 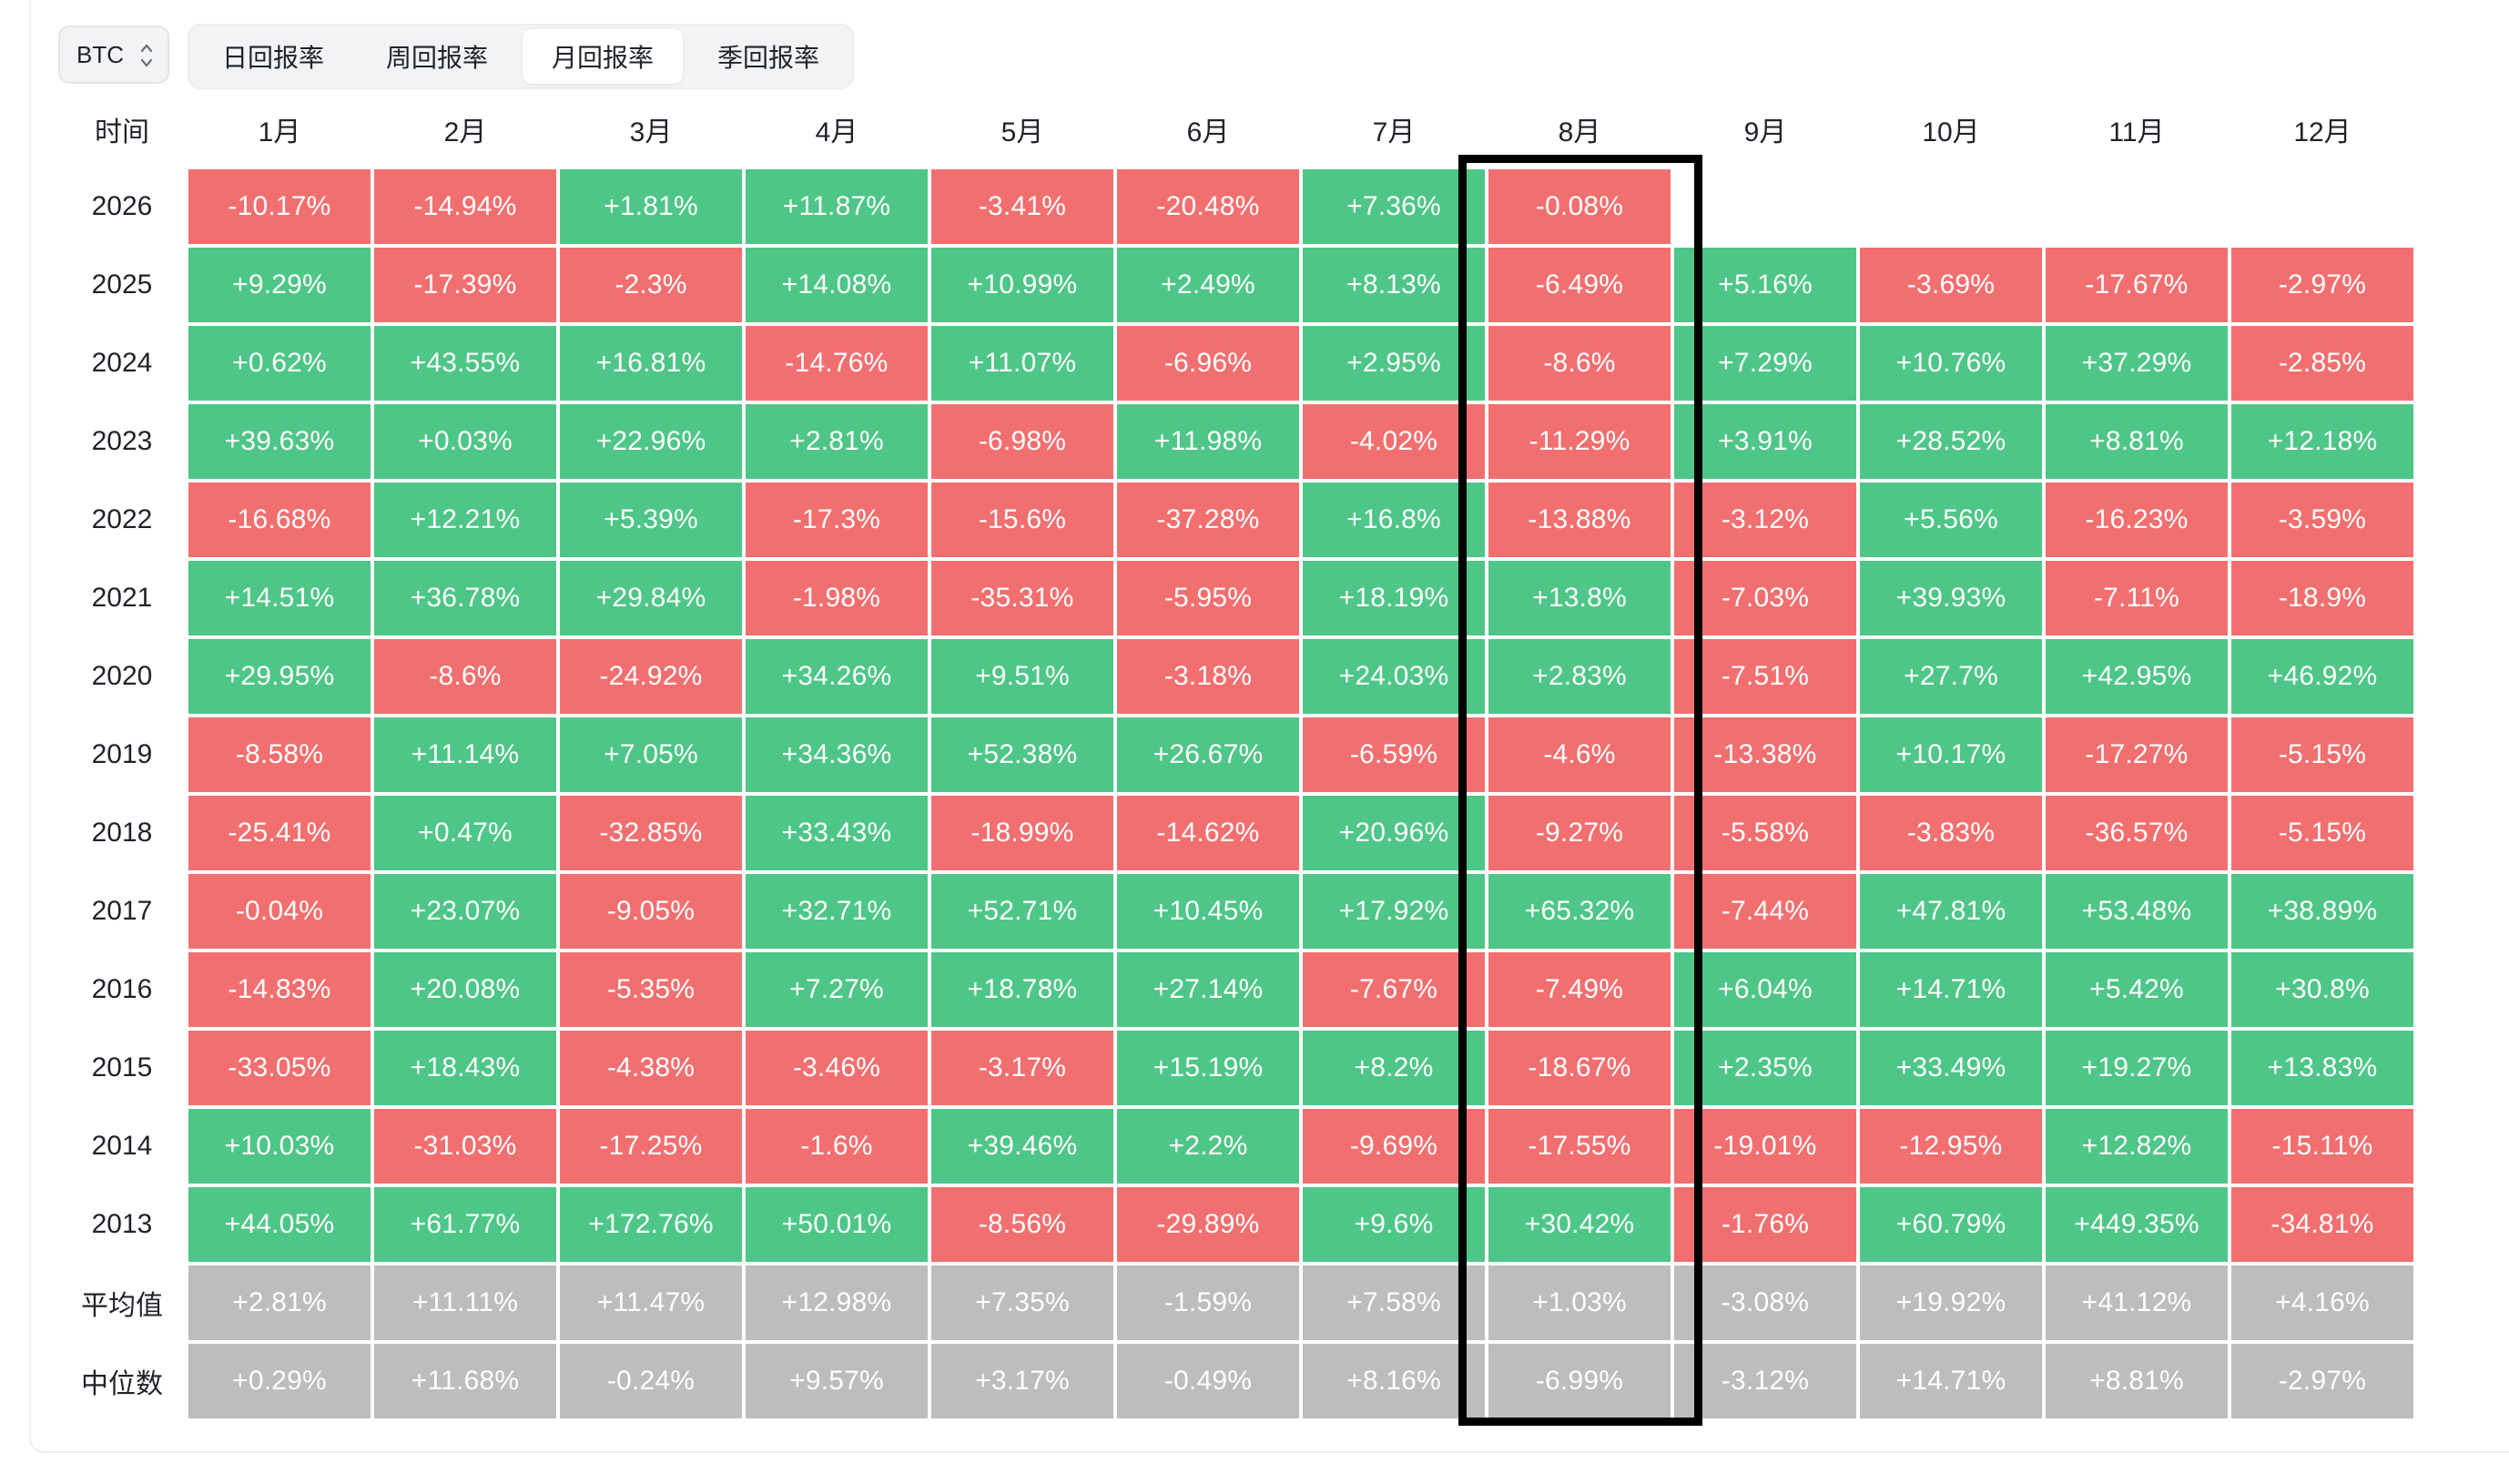 What do you see at coordinates (1208, 285) in the screenshot?
I see `return-cell: +2.49%` at bounding box center [1208, 285].